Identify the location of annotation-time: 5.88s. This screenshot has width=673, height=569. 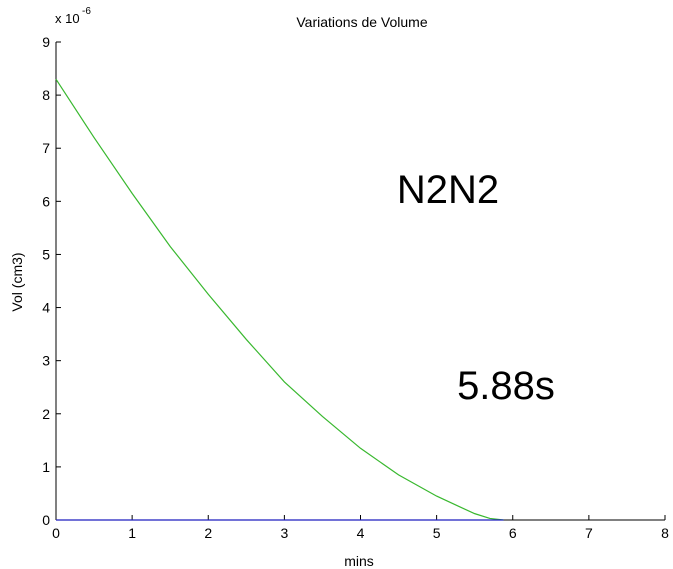
(506, 386).